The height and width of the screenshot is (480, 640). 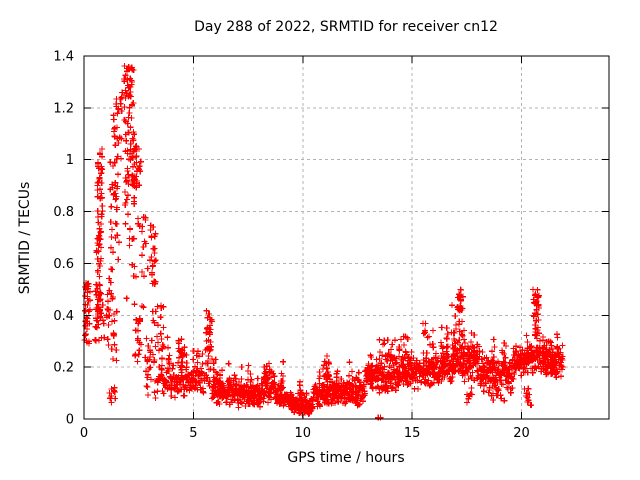 What do you see at coordinates (70, 160) in the screenshot?
I see `y-tick-label: 1` at bounding box center [70, 160].